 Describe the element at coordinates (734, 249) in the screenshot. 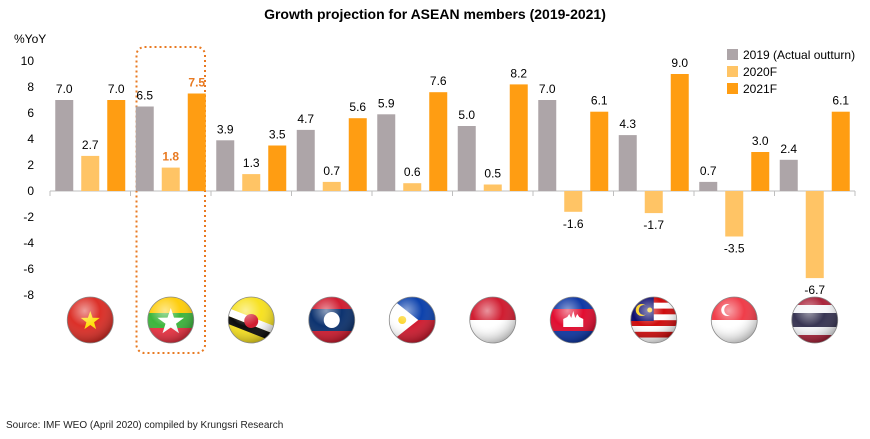

I see `data-label: -3.5` at that location.